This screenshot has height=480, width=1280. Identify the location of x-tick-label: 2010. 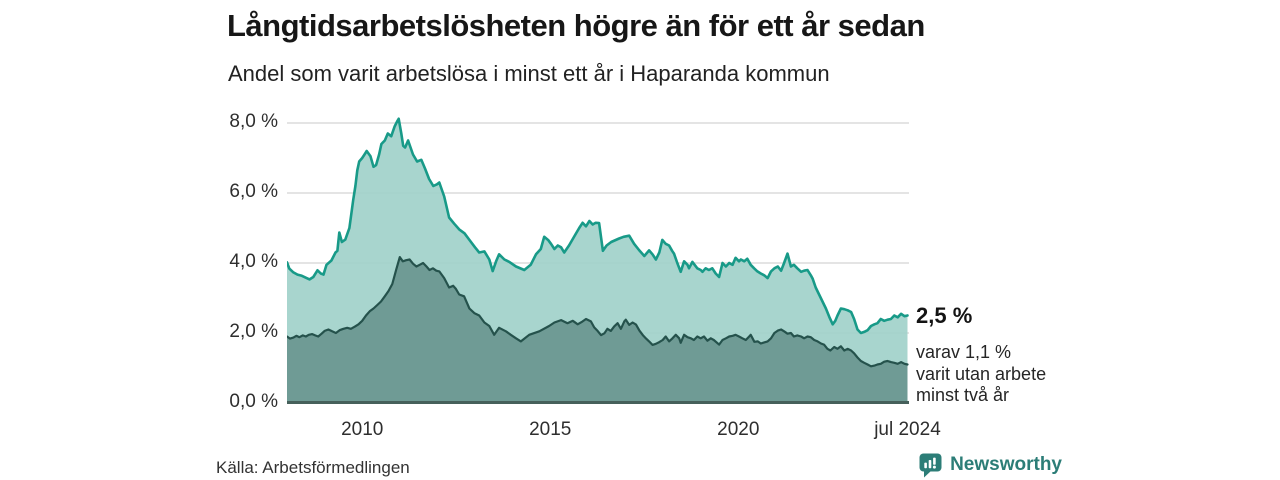
(362, 429).